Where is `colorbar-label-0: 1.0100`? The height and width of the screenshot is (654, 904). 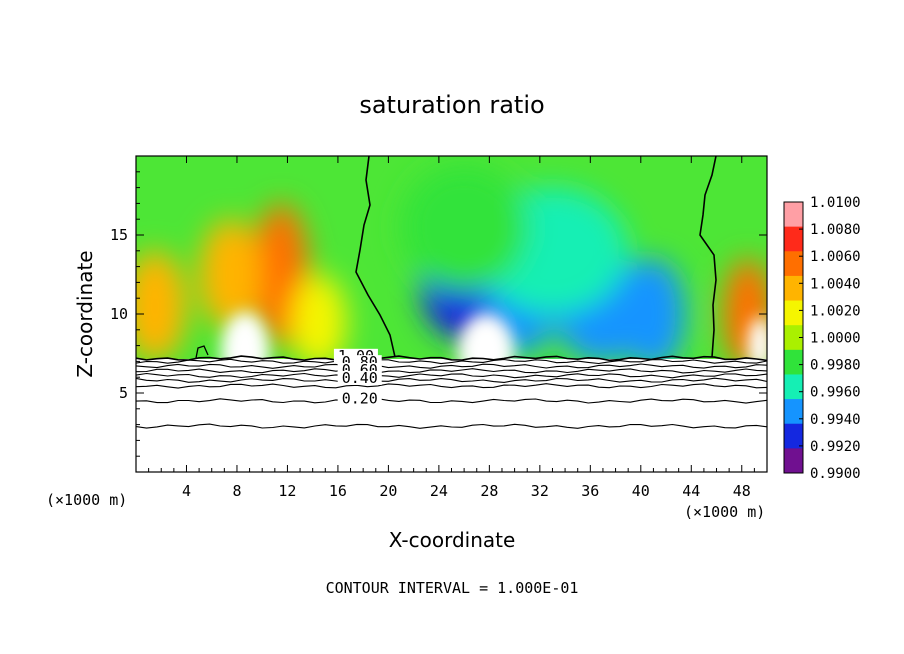 colorbar-label-0: 1.0100 is located at coordinates (835, 203).